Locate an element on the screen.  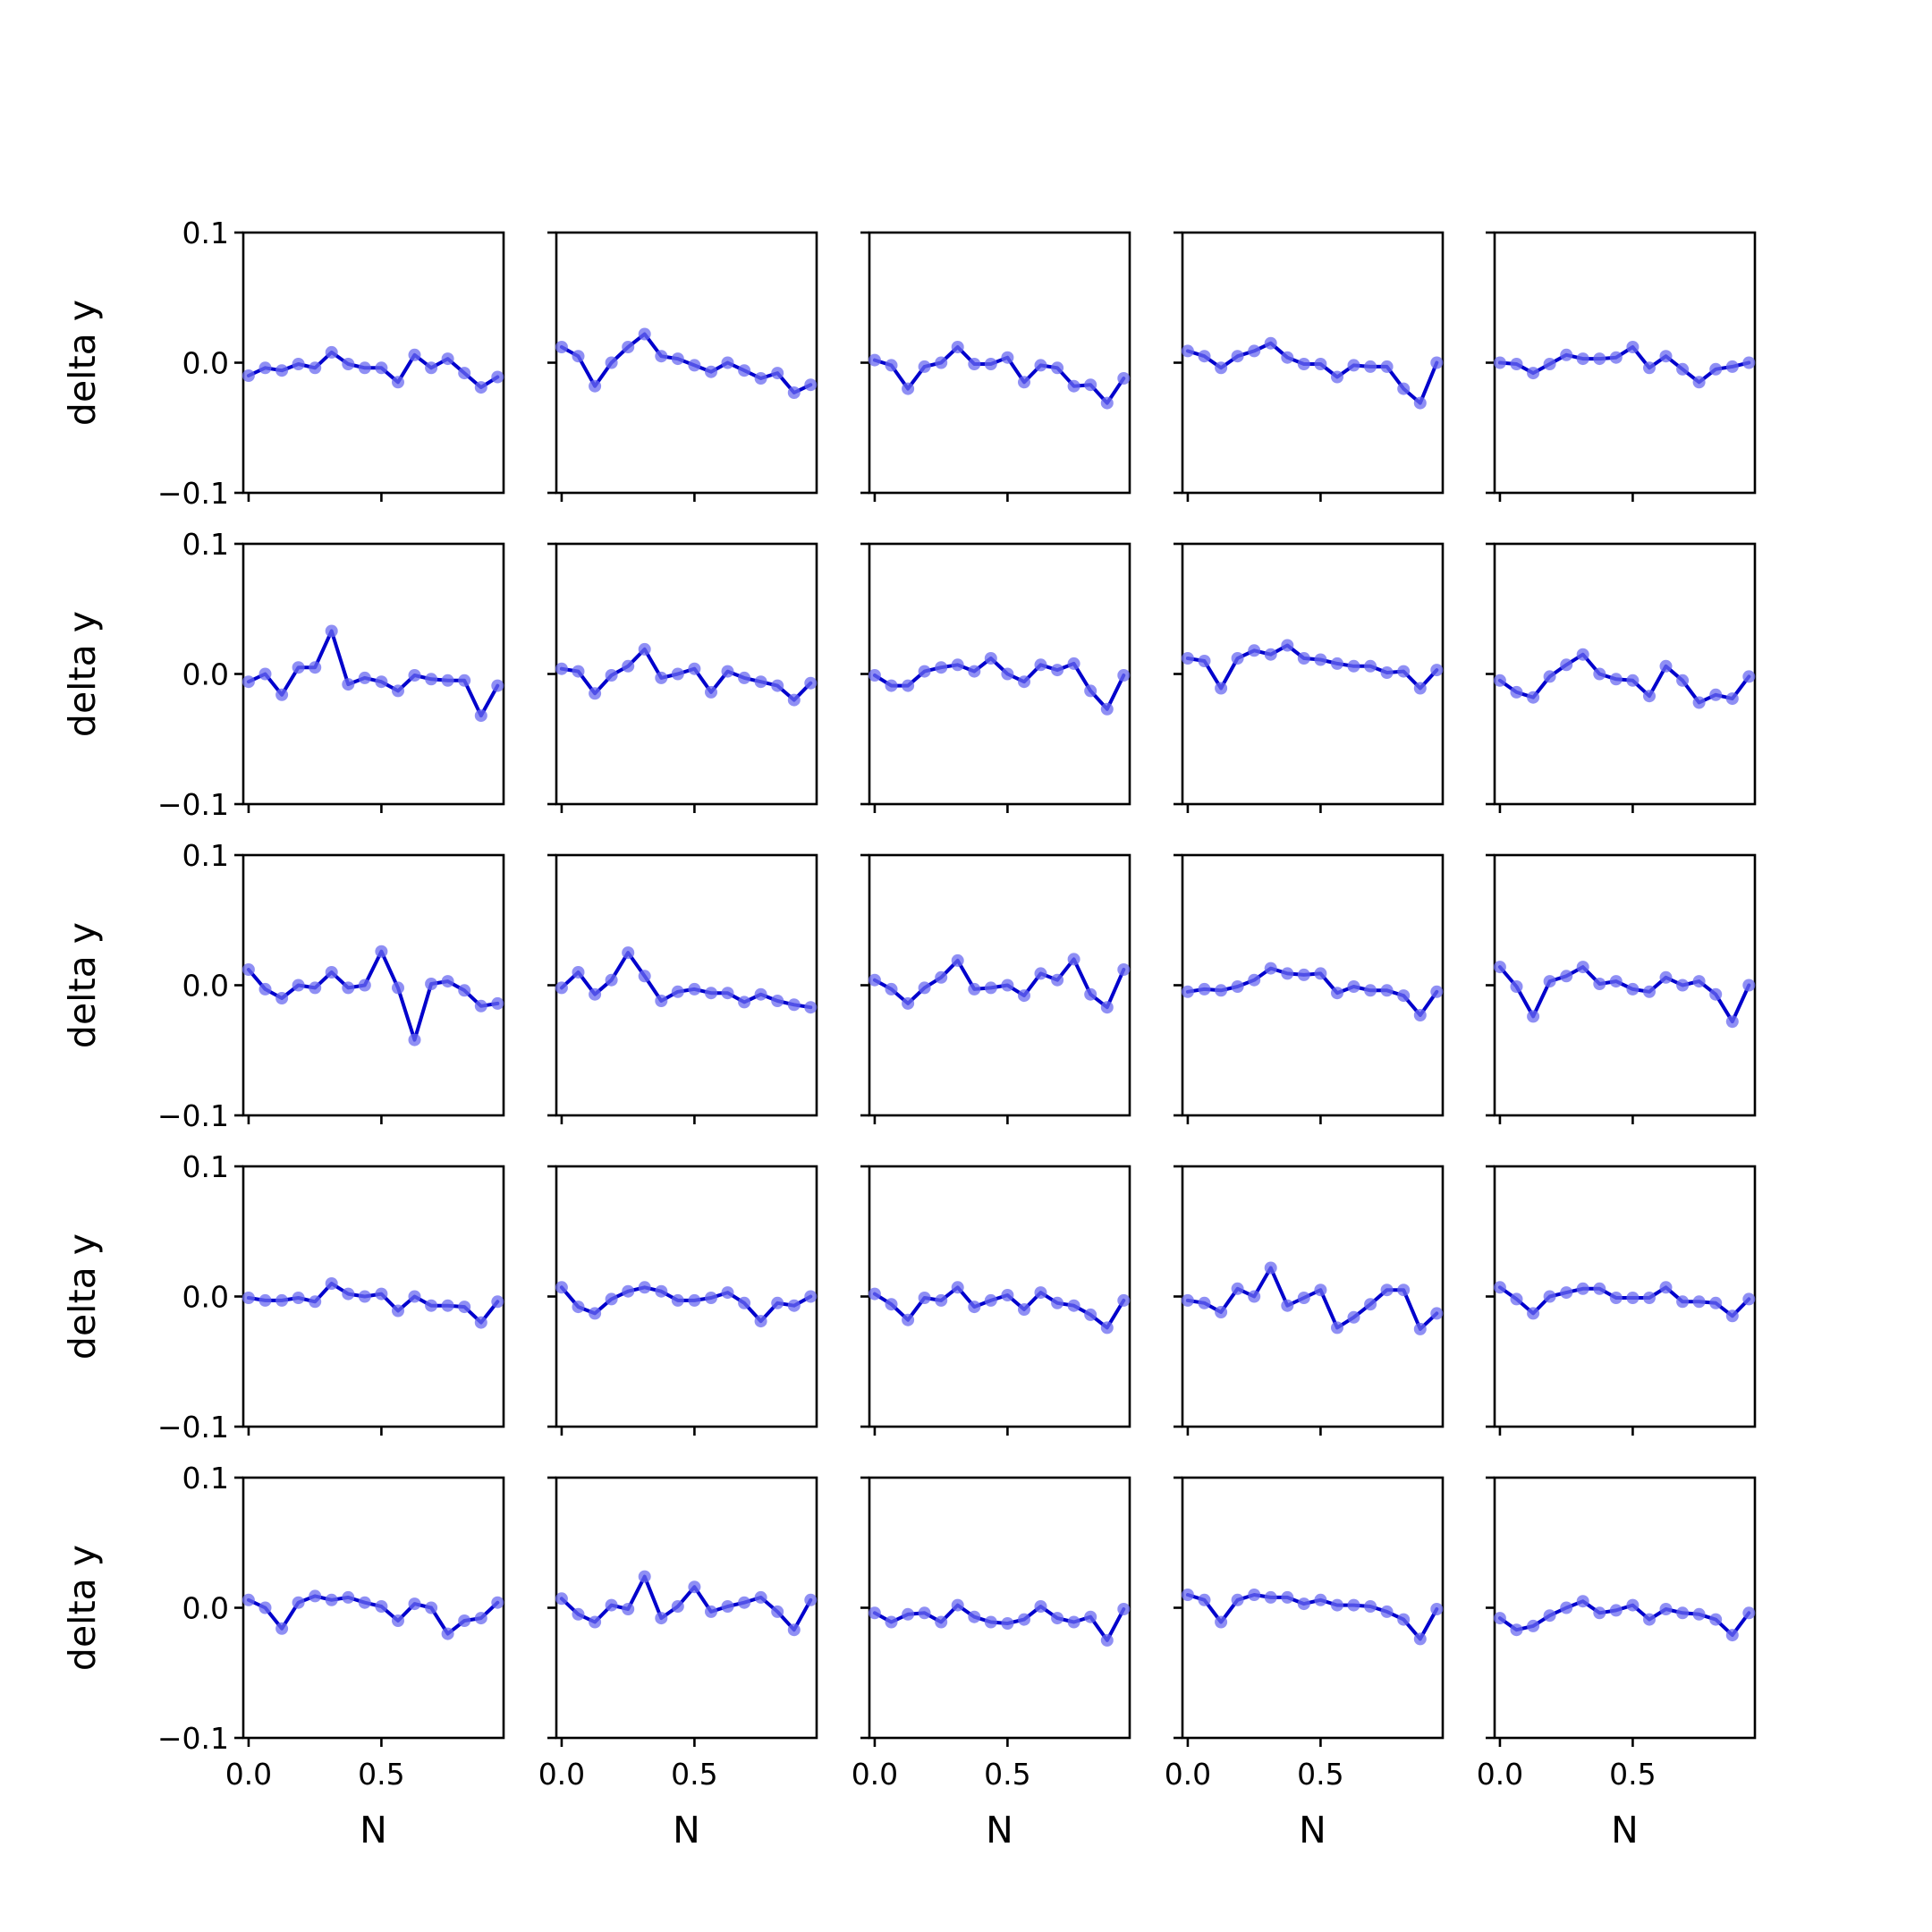
x-tick-label: 0.5 is located at coordinates (1320, 1774).